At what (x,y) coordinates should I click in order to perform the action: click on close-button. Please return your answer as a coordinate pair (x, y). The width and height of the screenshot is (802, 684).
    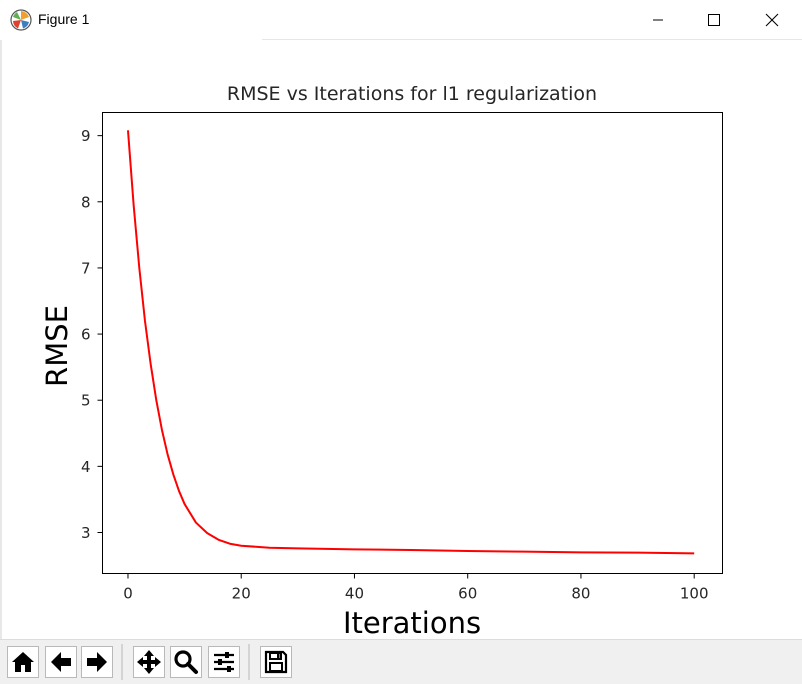
    Looking at the image, I should click on (772, 20).